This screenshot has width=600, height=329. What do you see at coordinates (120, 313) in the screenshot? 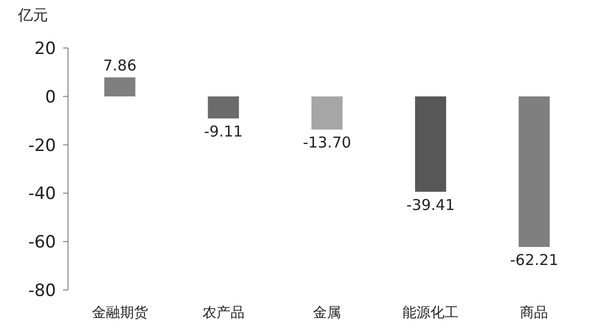
I see `x-tick-label: 金融期货` at bounding box center [120, 313].